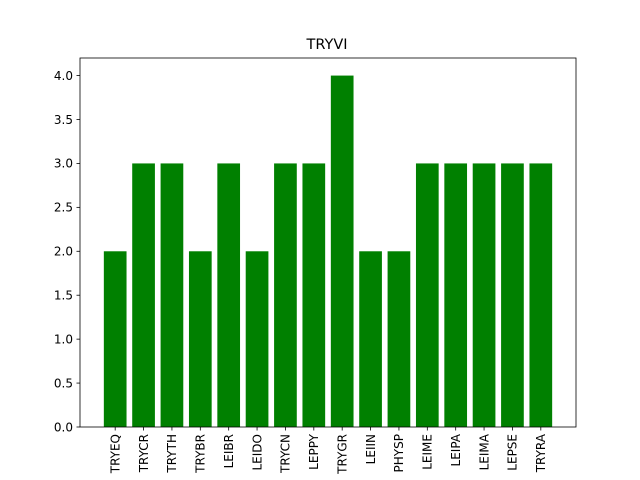 This screenshot has width=640, height=480. Describe the element at coordinates (371, 449) in the screenshot. I see `x-tick-label: LEIIN` at that location.